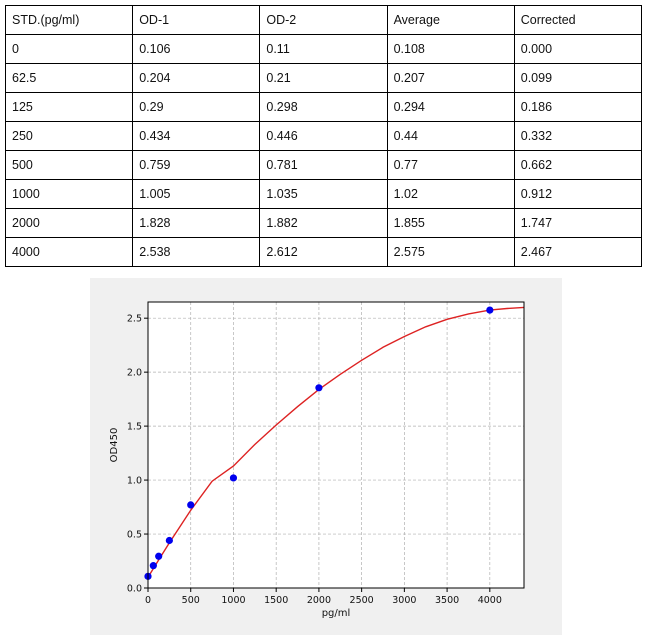 The width and height of the screenshot is (645, 640). Describe the element at coordinates (69, 49) in the screenshot. I see `cell-std: 0` at that location.